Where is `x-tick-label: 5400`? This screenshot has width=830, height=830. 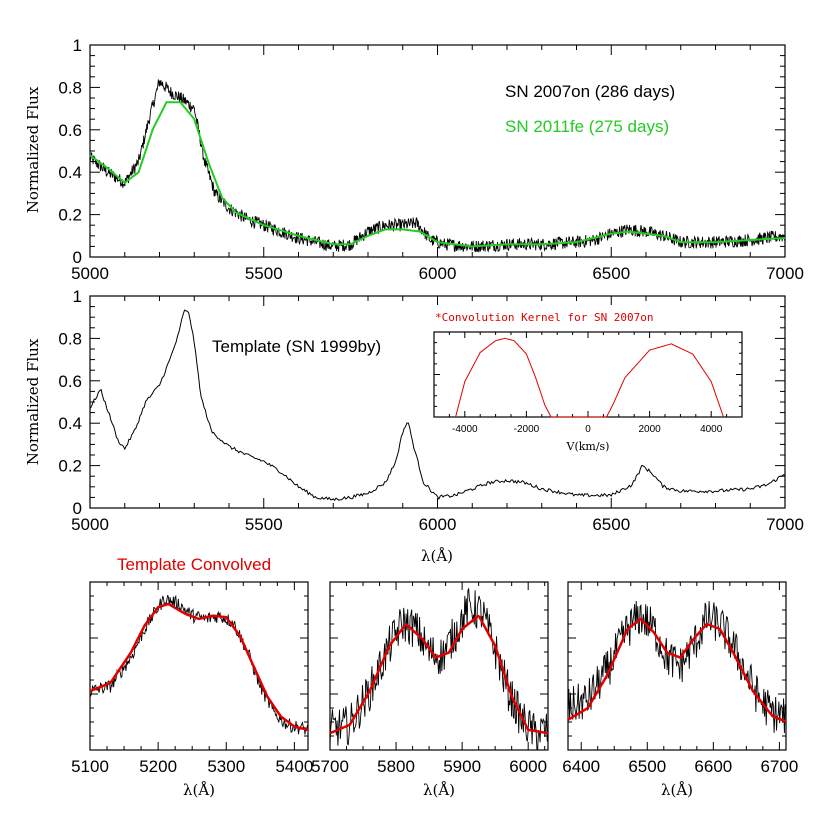
x-tick-label: 5400 is located at coordinates (294, 766).